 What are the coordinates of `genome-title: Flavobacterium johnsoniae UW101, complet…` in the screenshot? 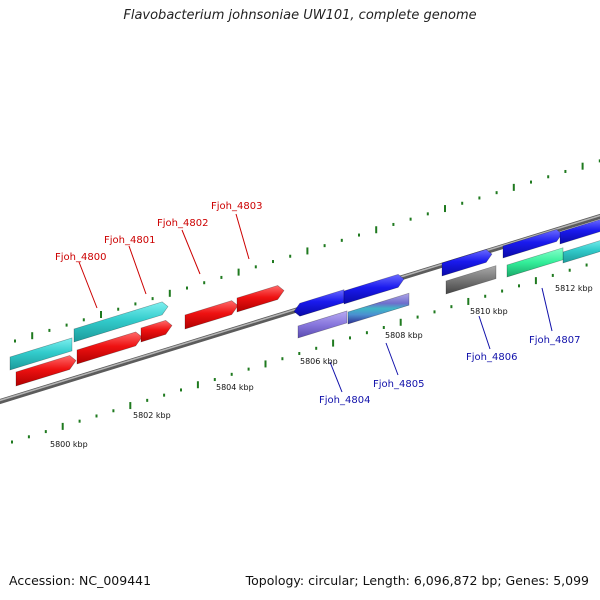 It's located at (300, 15).